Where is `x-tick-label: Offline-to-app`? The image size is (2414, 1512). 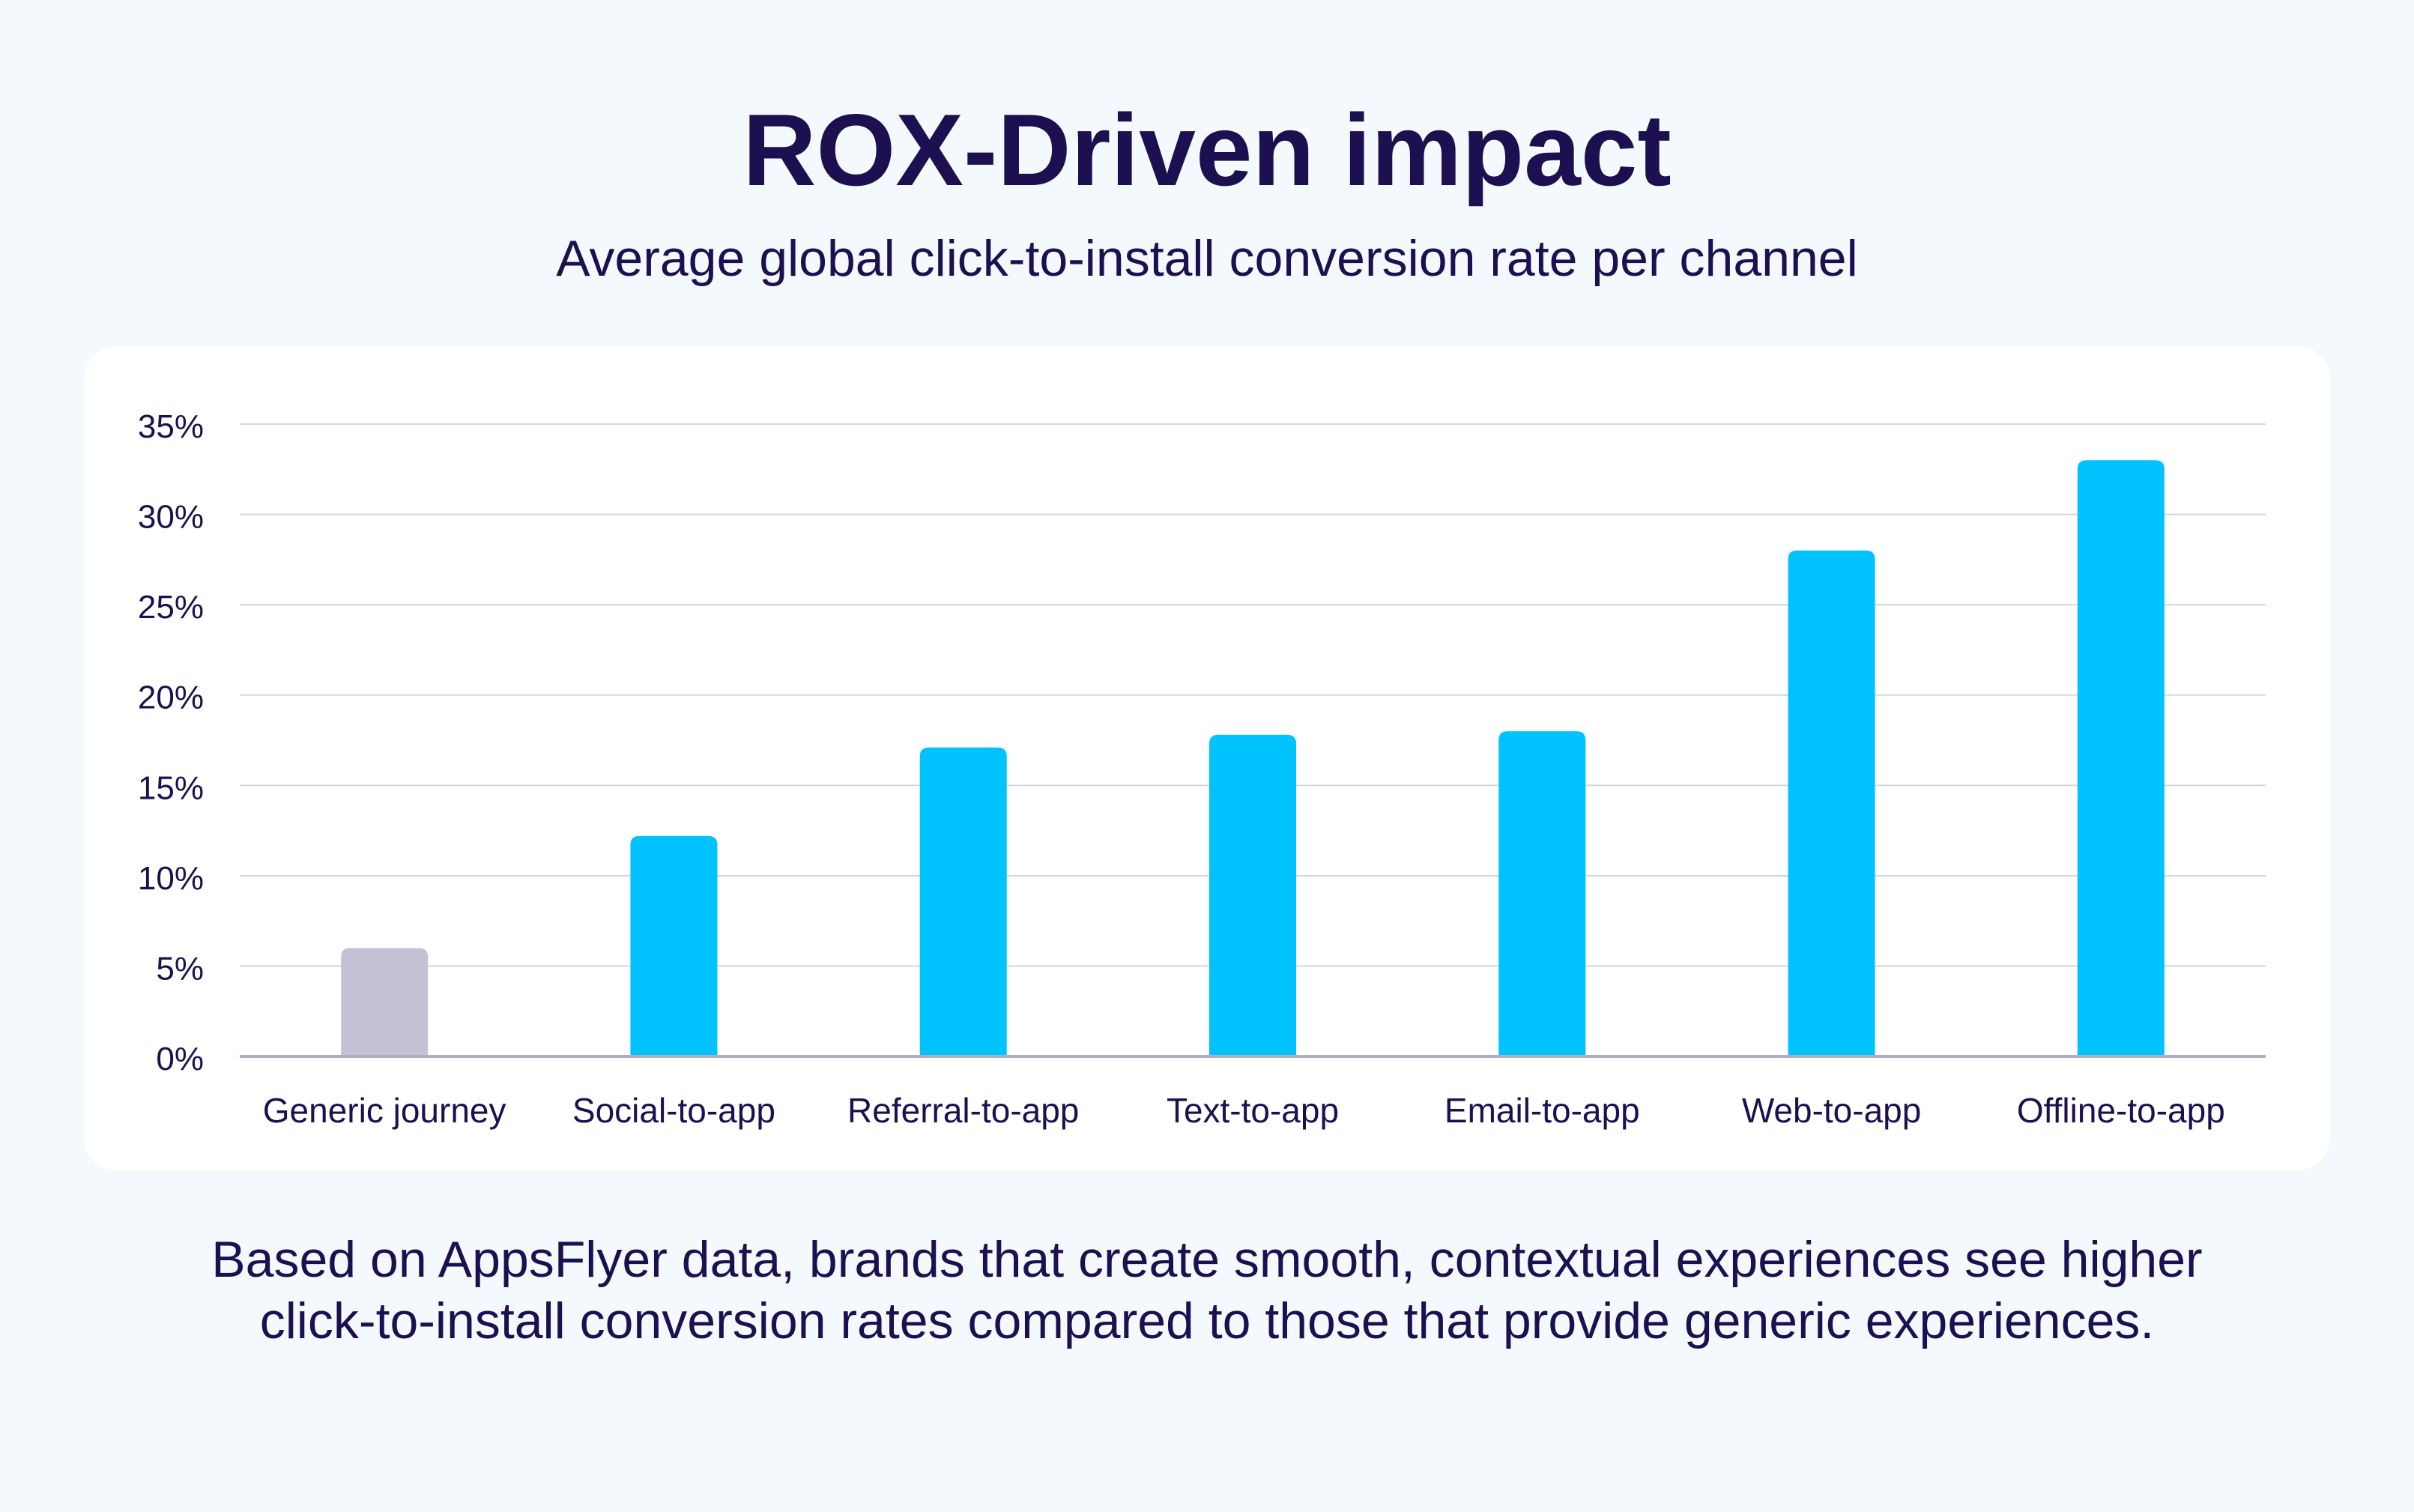
x-tick-label: Offline-to-app is located at coordinates (2121, 1110).